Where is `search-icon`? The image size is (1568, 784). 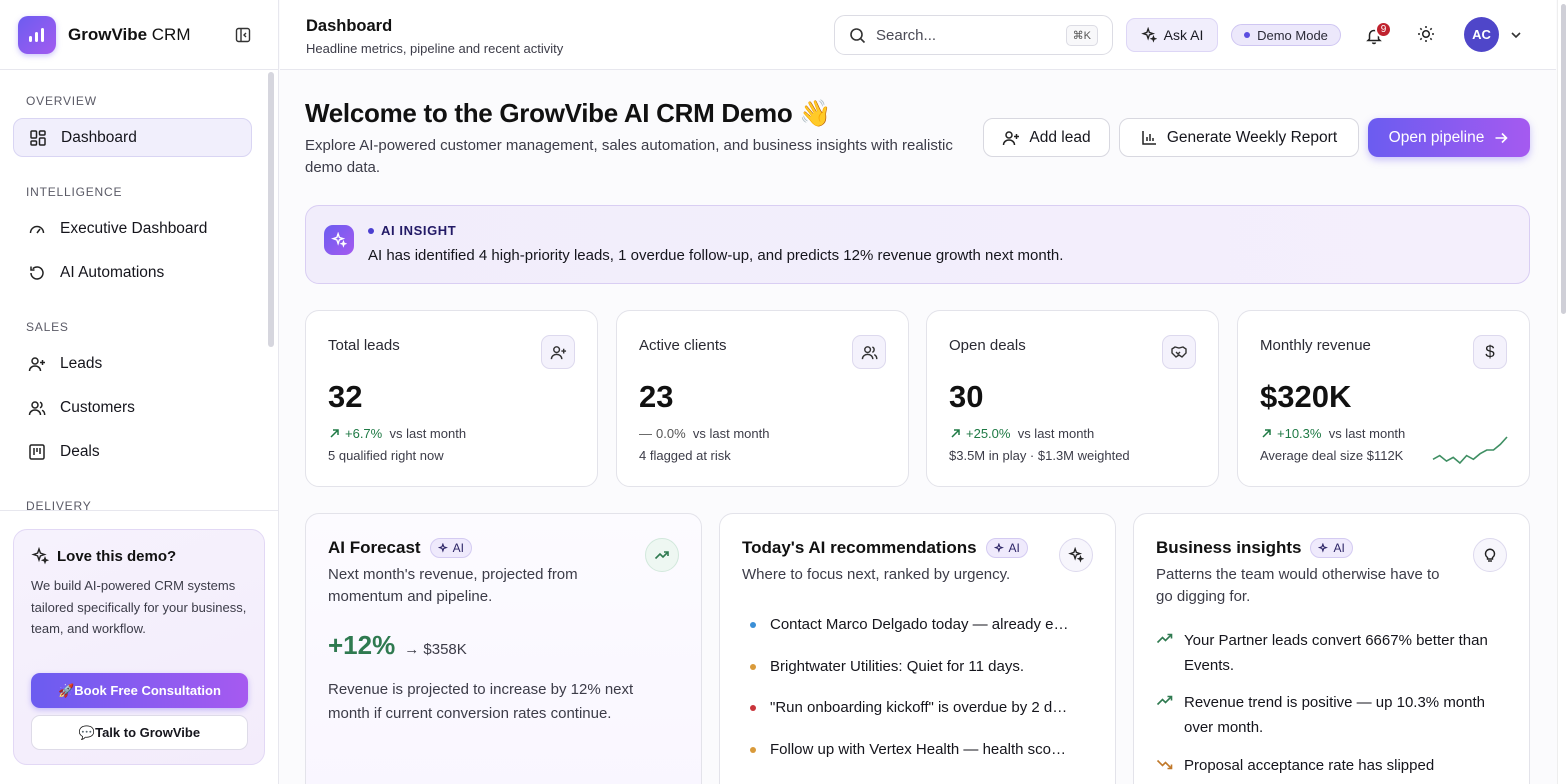
search-icon is located at coordinates (857, 35).